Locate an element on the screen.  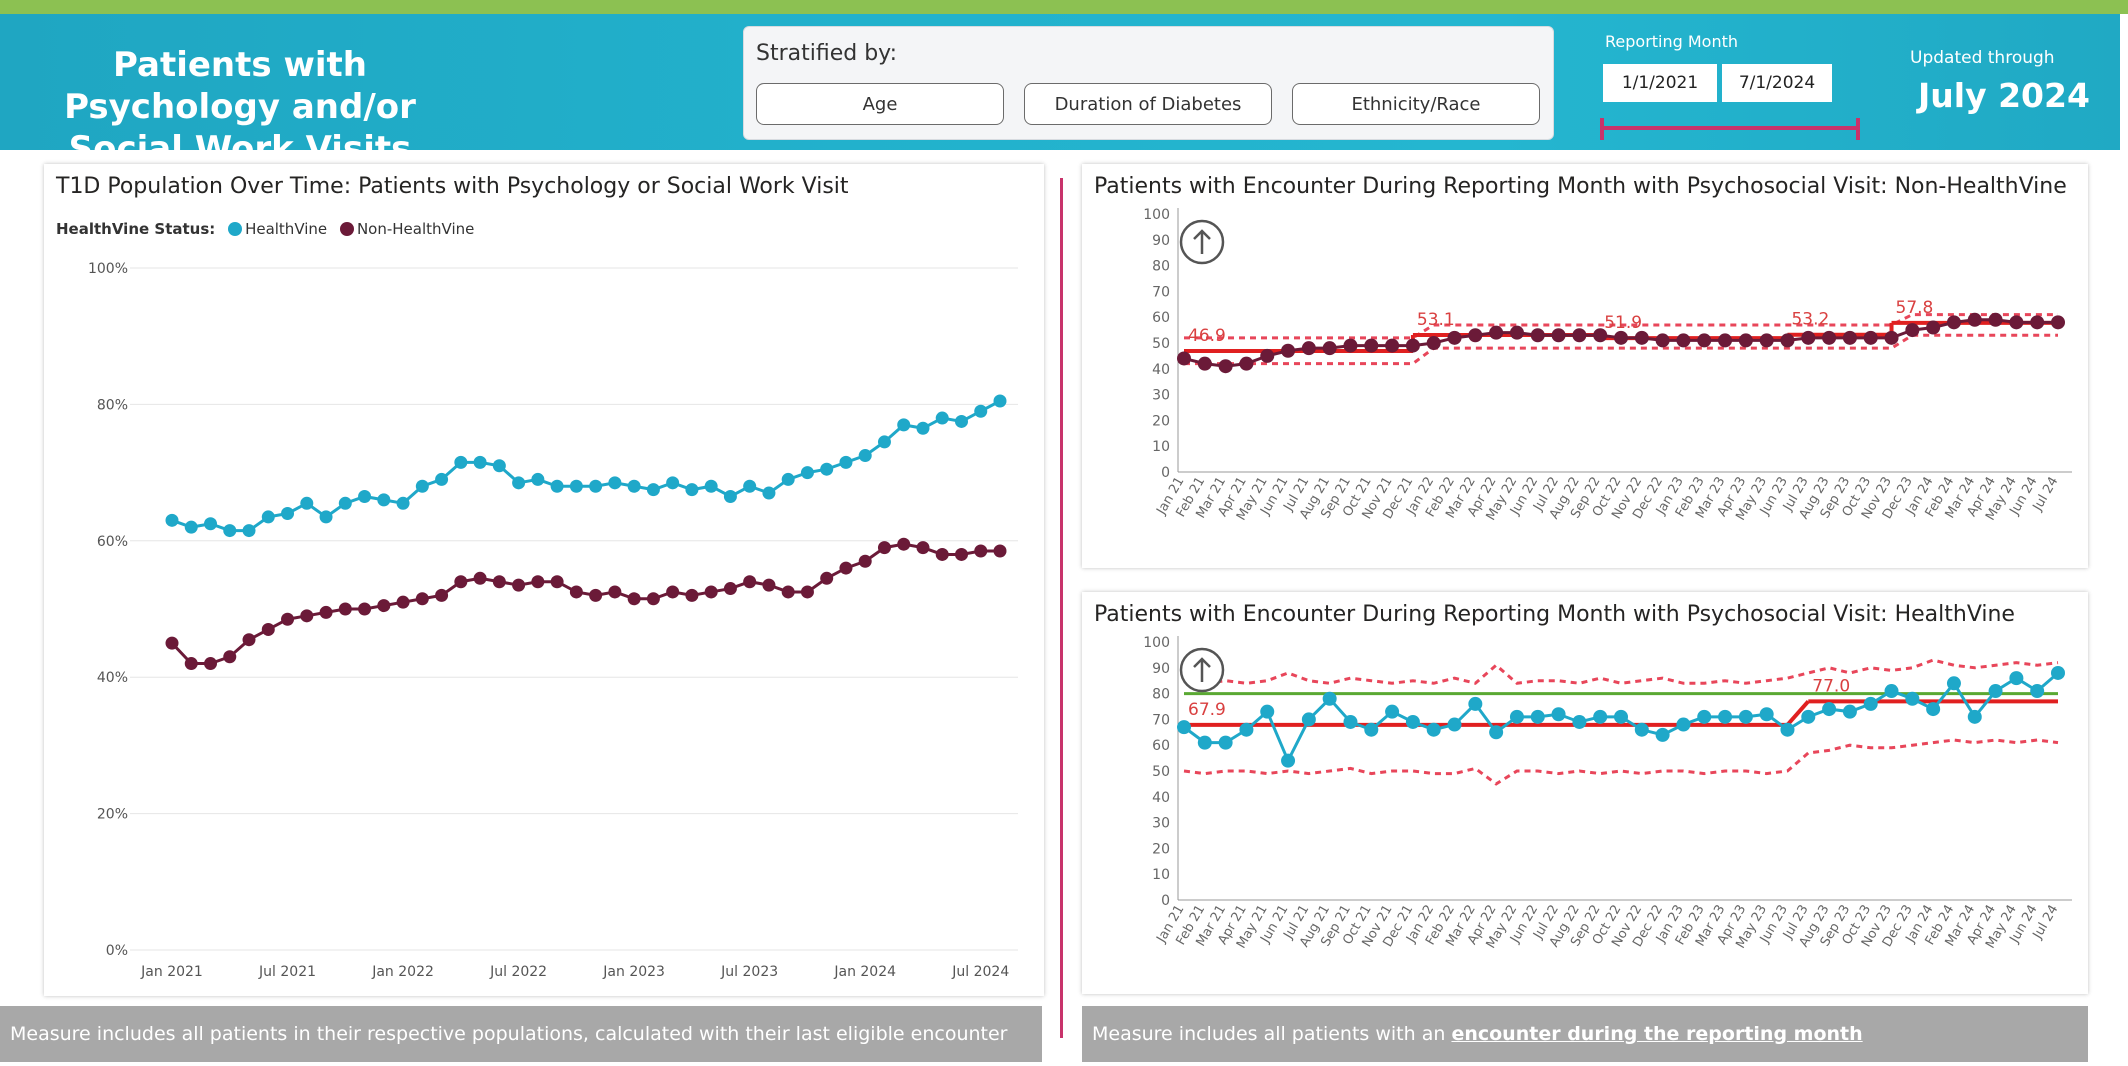
y-tick-label: 100 is located at coordinates (1156, 215).